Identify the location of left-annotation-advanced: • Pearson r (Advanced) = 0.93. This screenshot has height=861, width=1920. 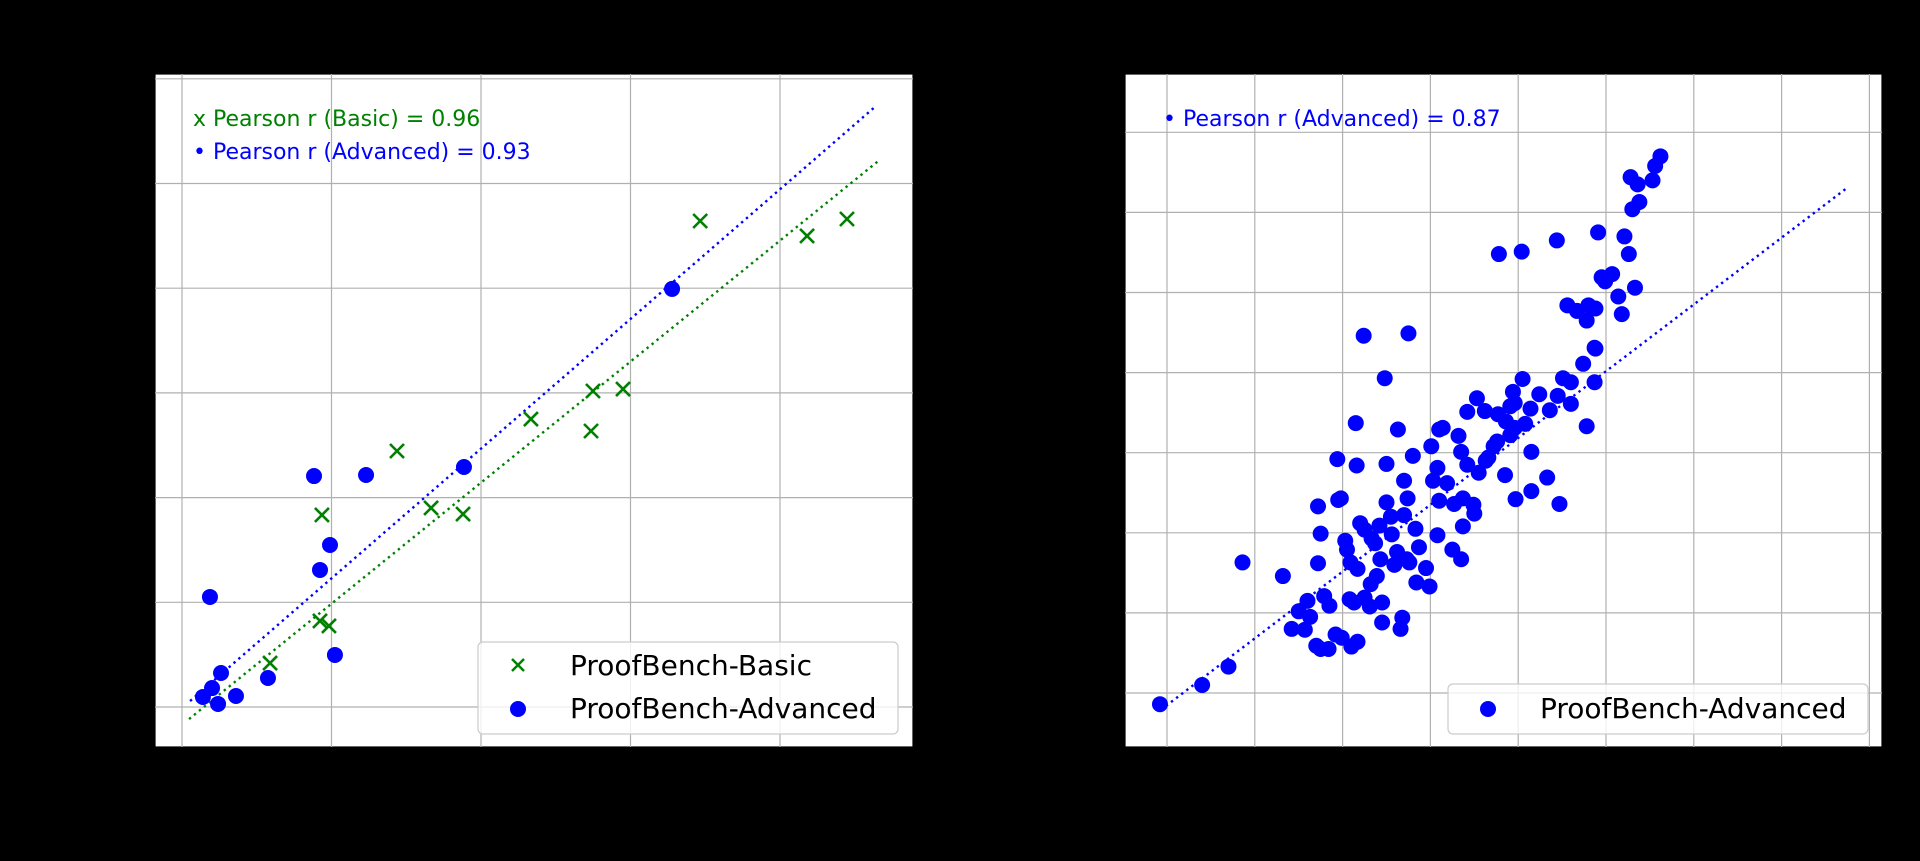
(362, 152).